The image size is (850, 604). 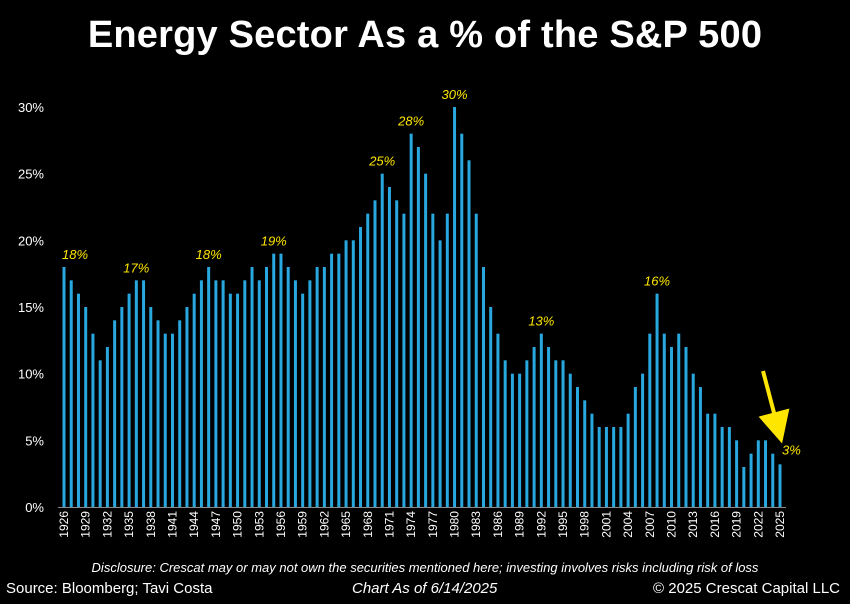 I want to click on bar-1984, so click(x=483, y=387).